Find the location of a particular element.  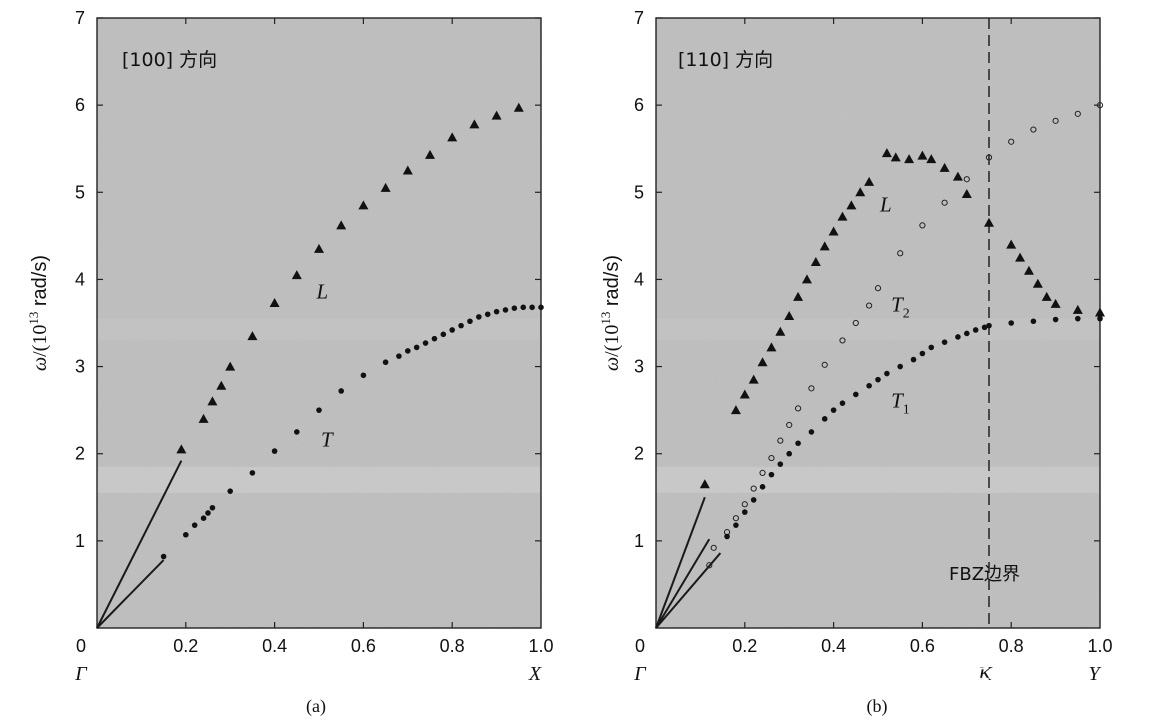

plot-light-band is located at coordinates (319, 329).